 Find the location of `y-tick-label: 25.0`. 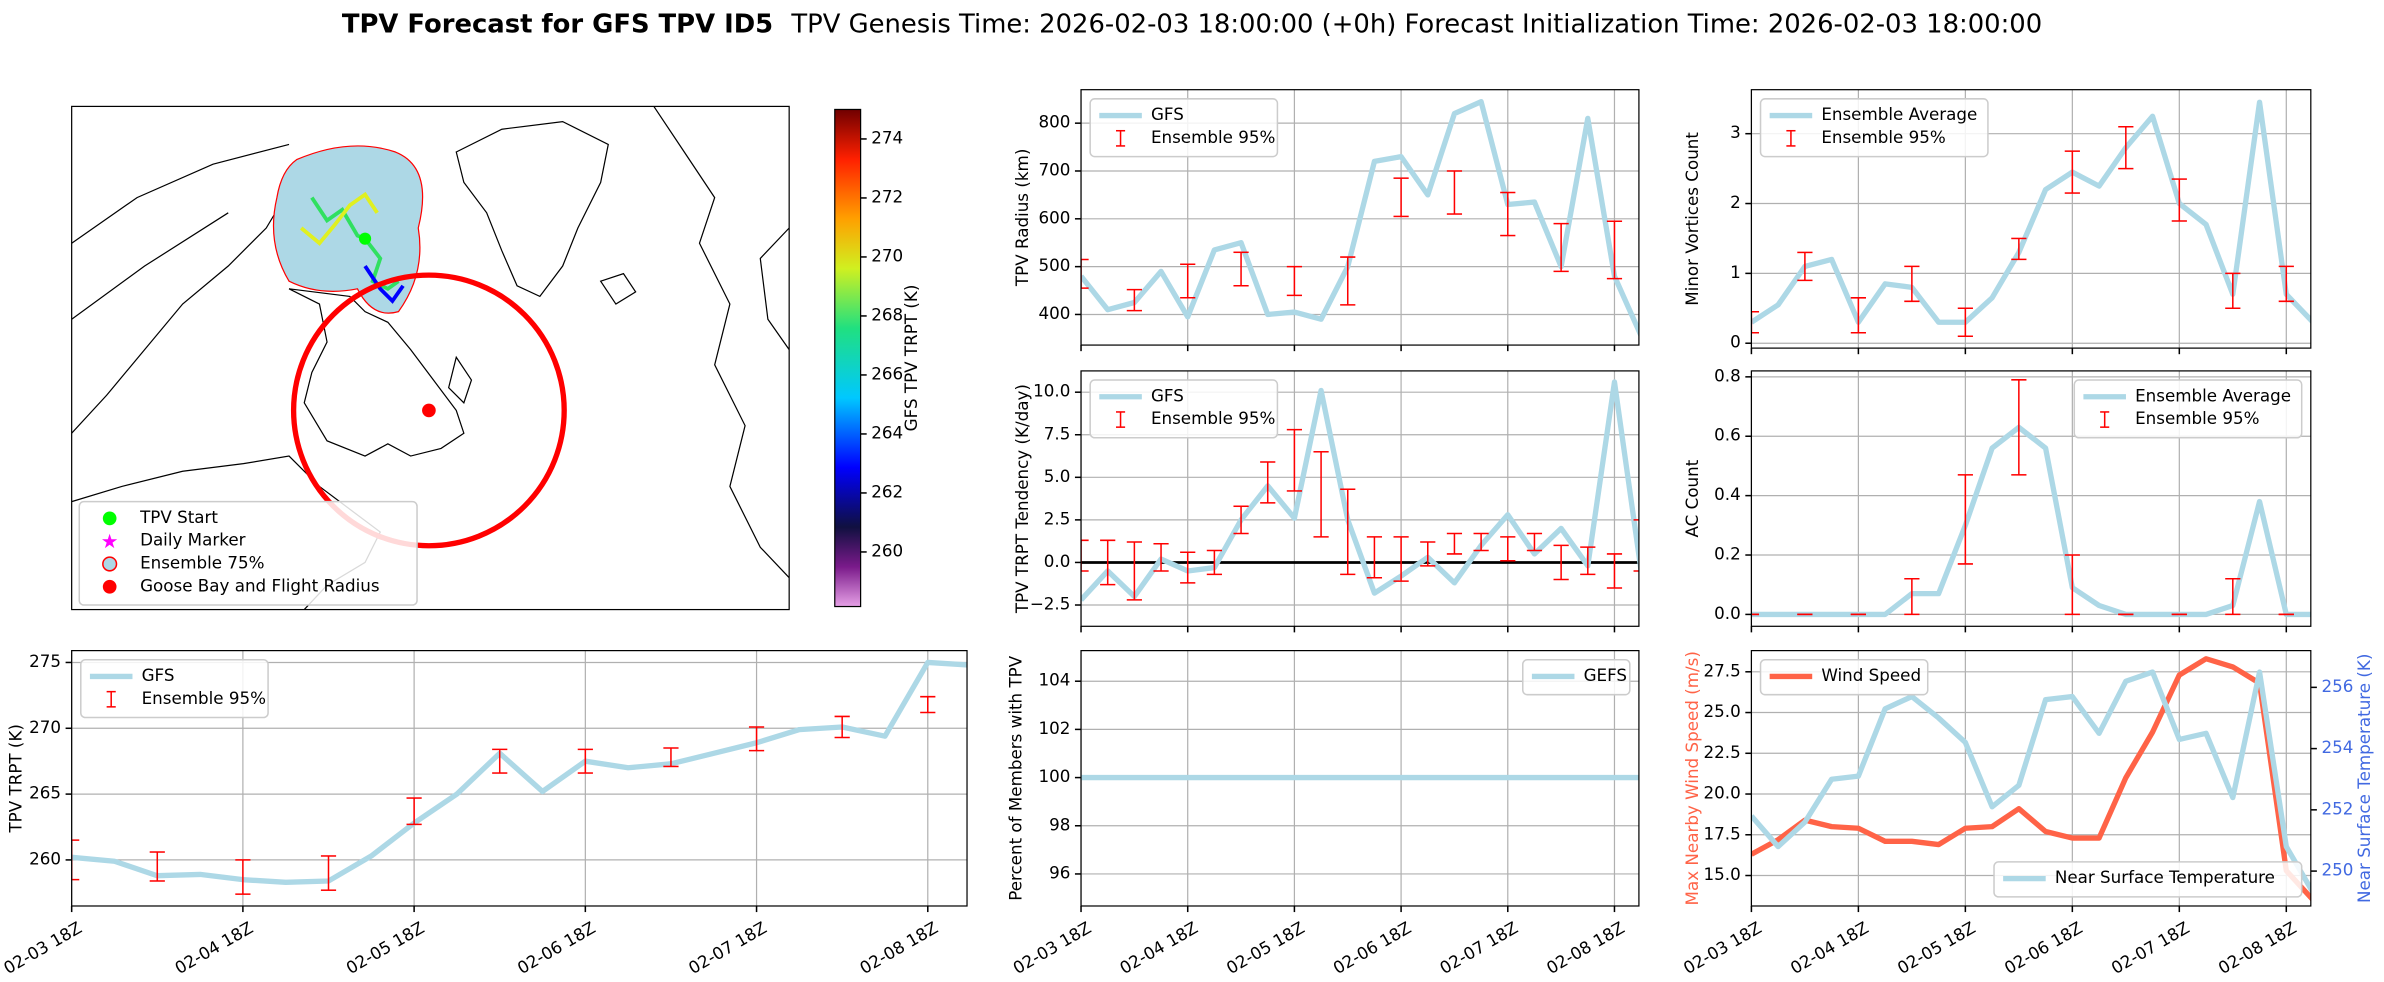

y-tick-label: 25.0 is located at coordinates (1722, 711).